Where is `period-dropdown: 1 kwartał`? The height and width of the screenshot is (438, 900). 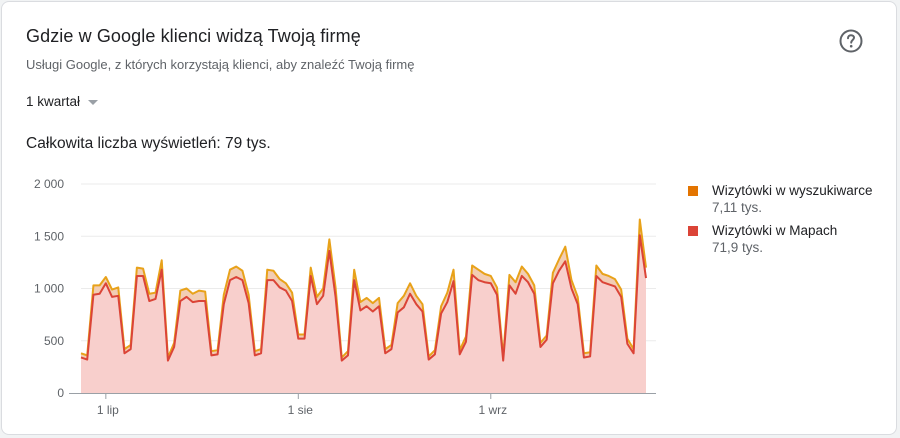
period-dropdown: 1 kwartał is located at coordinates (62, 101).